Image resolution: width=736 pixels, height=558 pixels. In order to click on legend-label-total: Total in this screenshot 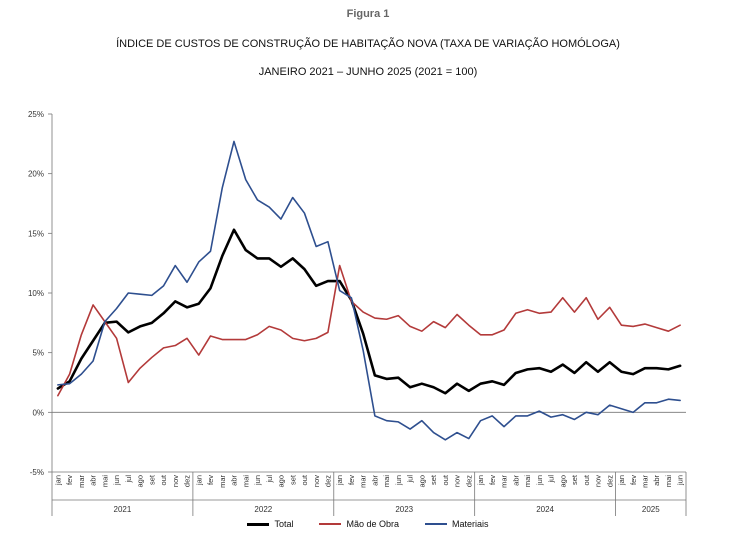, I will do `click(284, 524)`.